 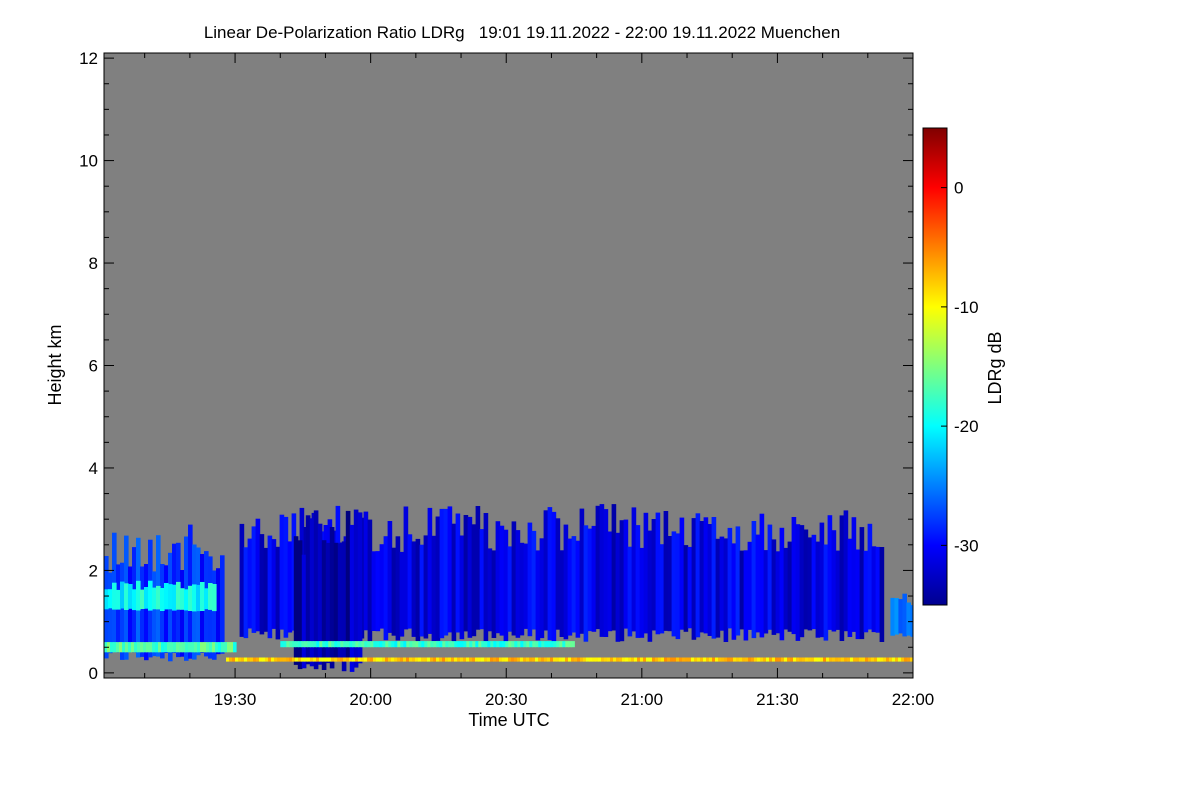 What do you see at coordinates (93, 468) in the screenshot?
I see `y-tick-label: 4` at bounding box center [93, 468].